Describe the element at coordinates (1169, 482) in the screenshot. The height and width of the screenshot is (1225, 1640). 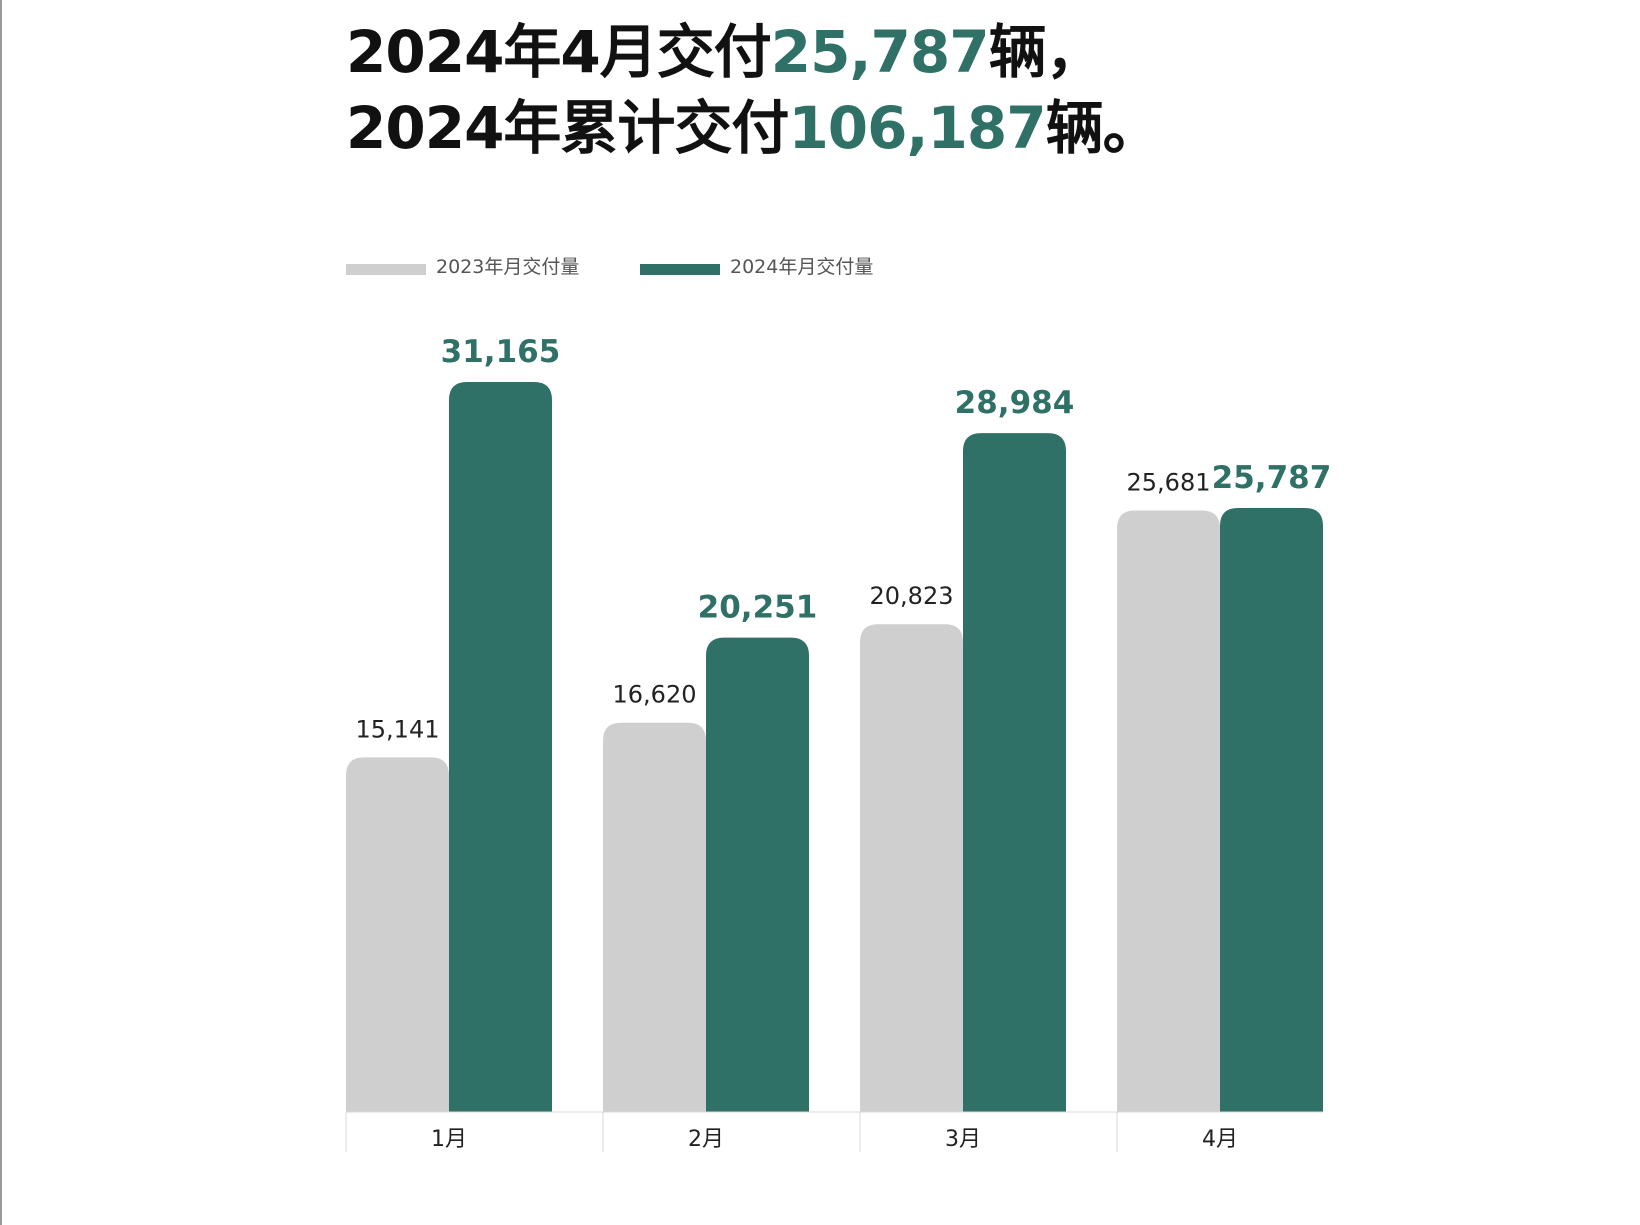
I see `value-label-2023-4: 25,681` at that location.